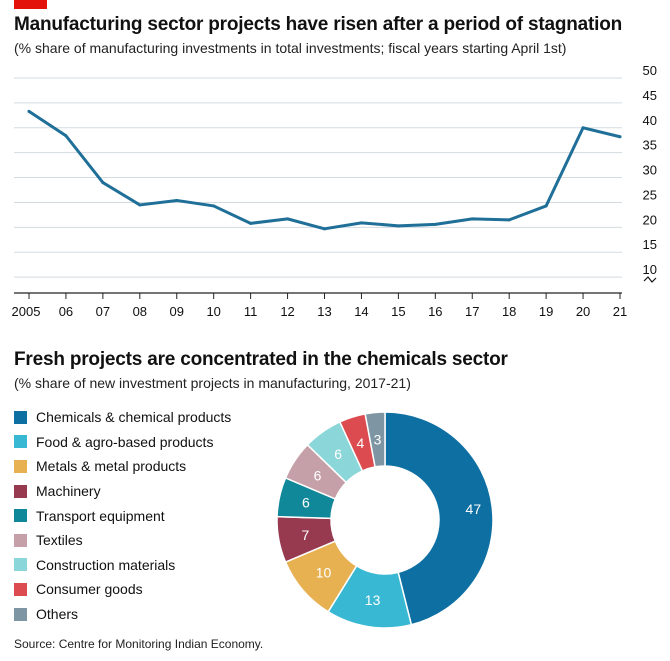  I want to click on x-tick-label: 2005, so click(26, 311).